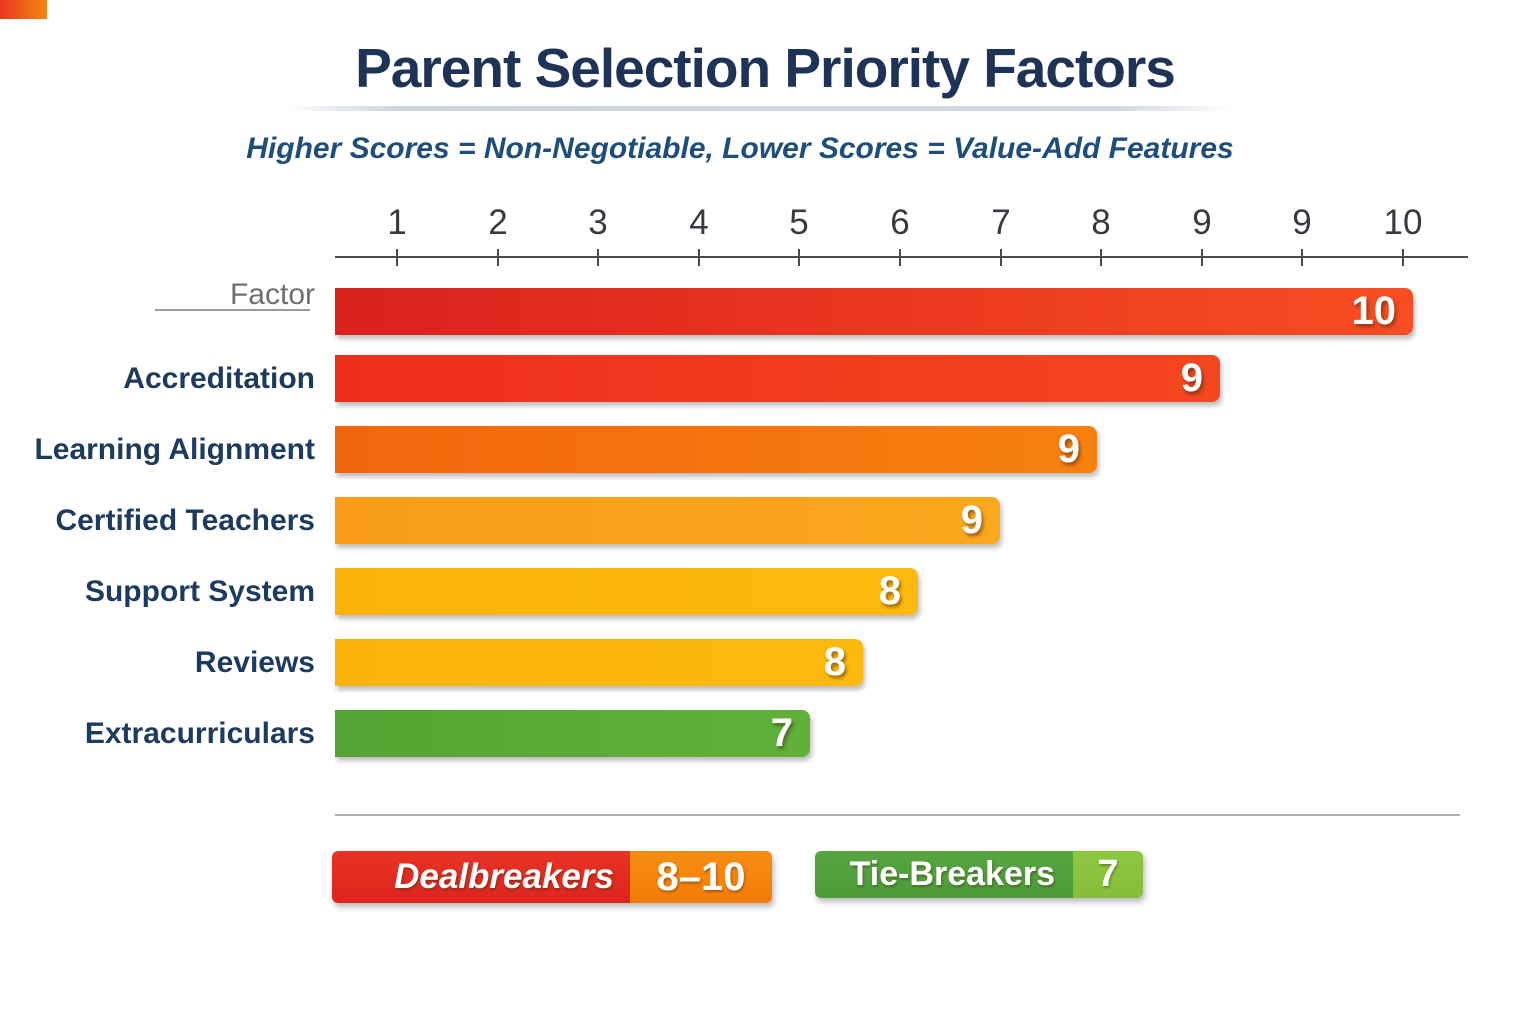 This screenshot has width=1536, height=1024. Describe the element at coordinates (765, 68) in the screenshot. I see `chart-title: Parent Selection Priority Factors` at that location.